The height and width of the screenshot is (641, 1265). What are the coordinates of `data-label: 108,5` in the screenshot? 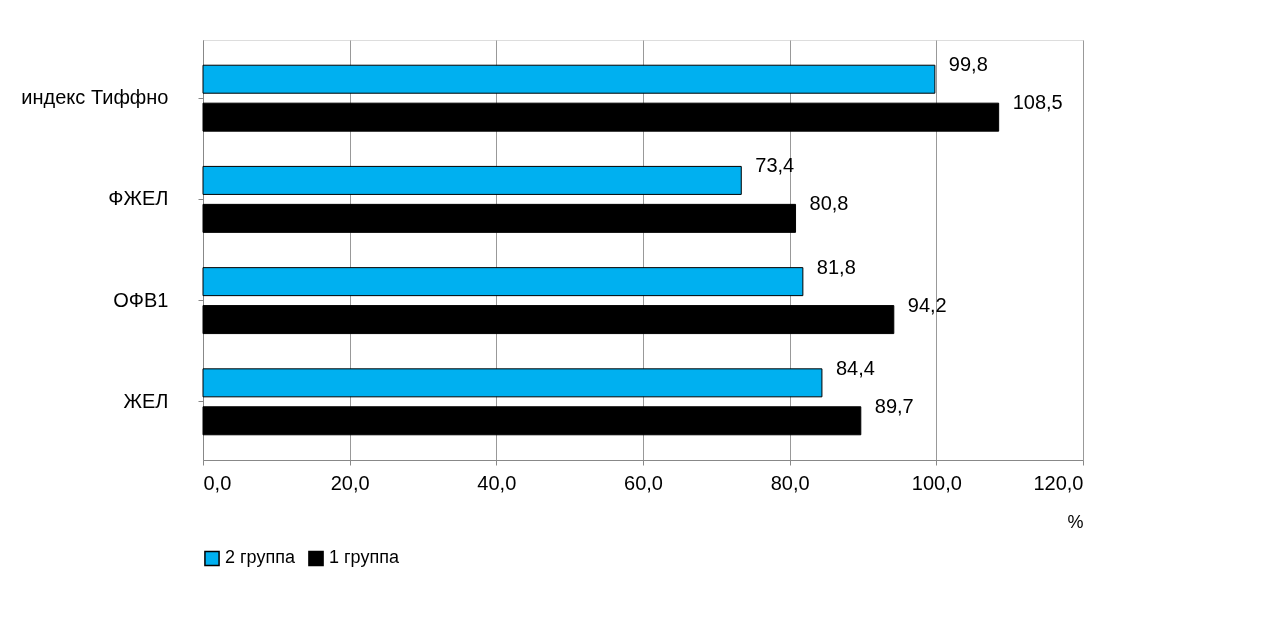 It's located at (1037, 102).